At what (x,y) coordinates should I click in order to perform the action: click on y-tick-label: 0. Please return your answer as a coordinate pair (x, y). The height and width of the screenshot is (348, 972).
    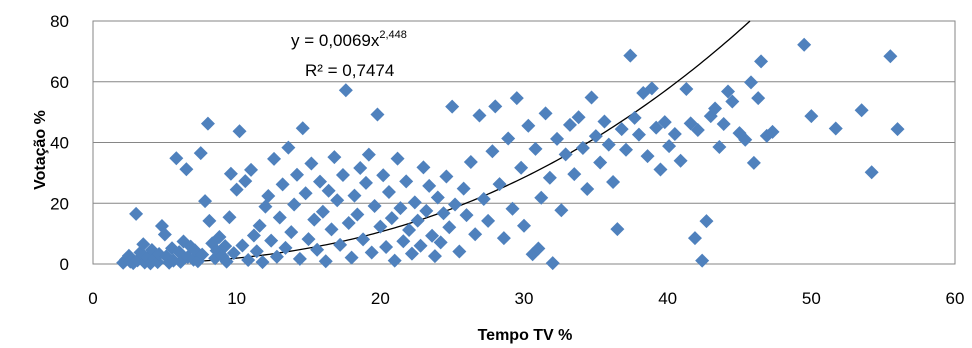
    Looking at the image, I should click on (64, 264).